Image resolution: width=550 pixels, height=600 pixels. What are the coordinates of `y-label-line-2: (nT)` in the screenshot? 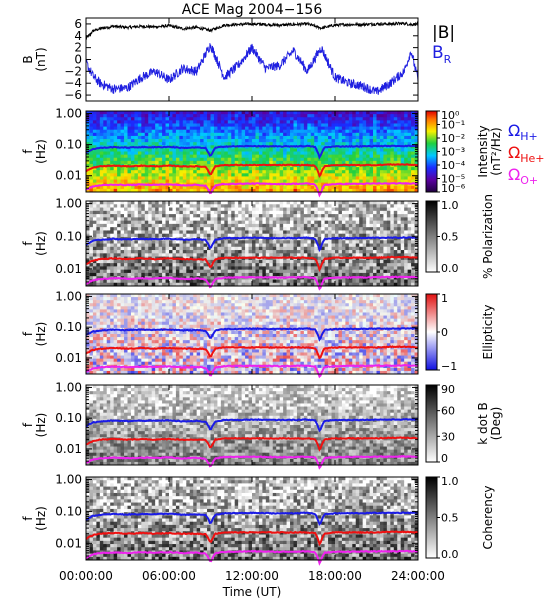 It's located at (41, 59).